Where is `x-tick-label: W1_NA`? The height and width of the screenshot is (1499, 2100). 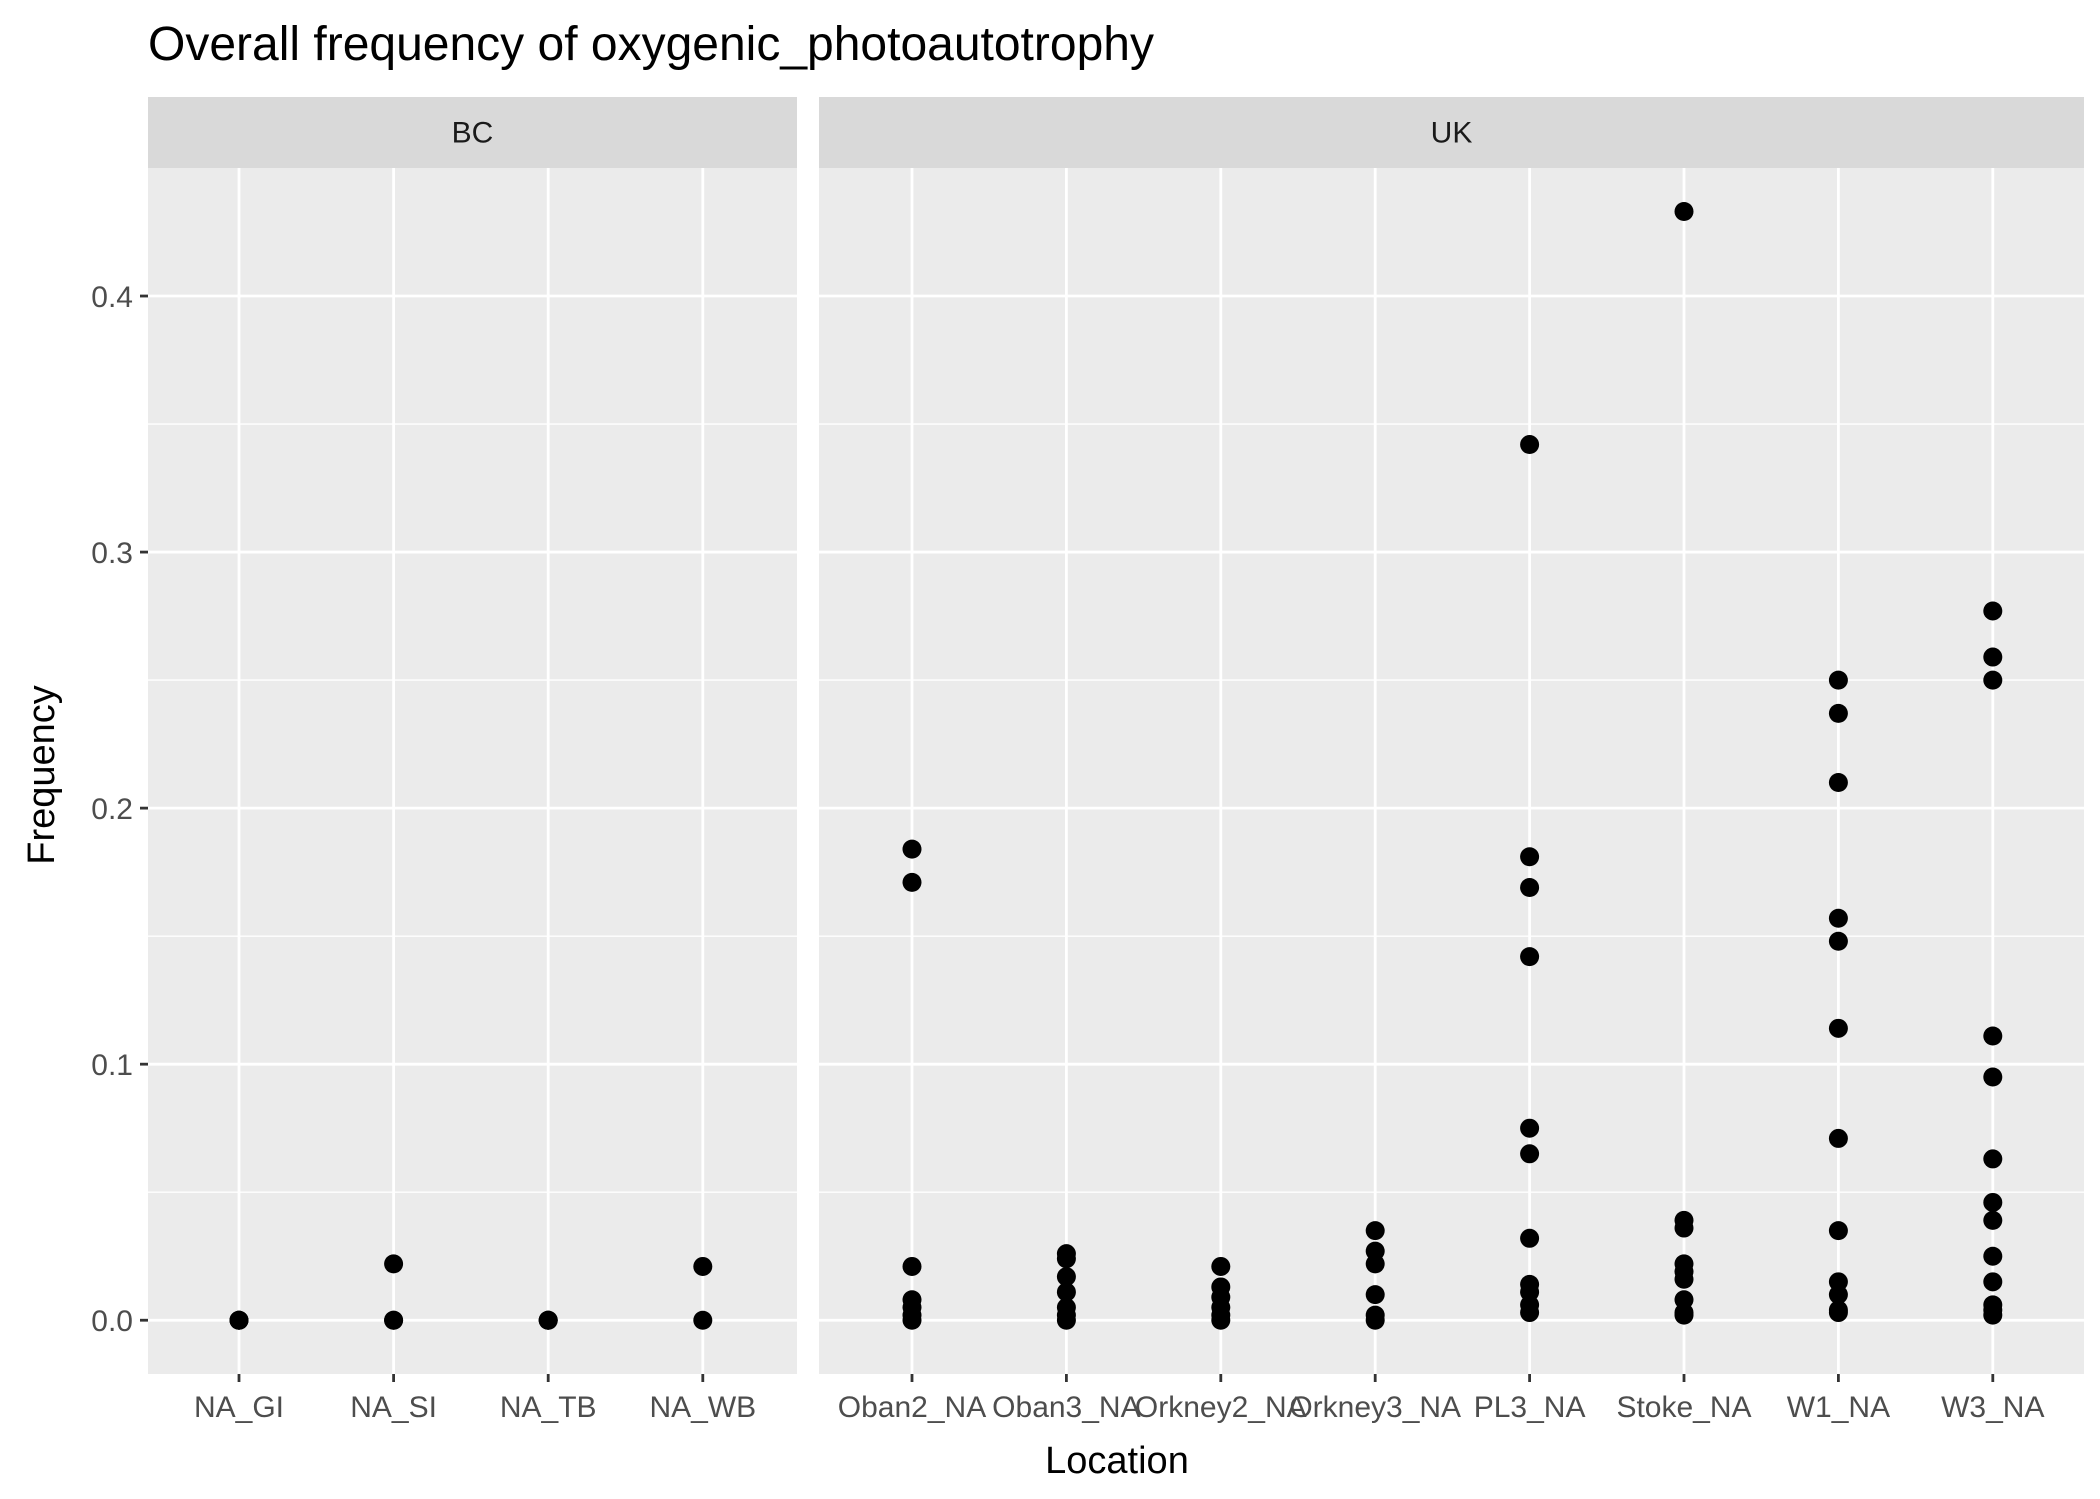
x-tick-label: W1_NA is located at coordinates (1838, 1407).